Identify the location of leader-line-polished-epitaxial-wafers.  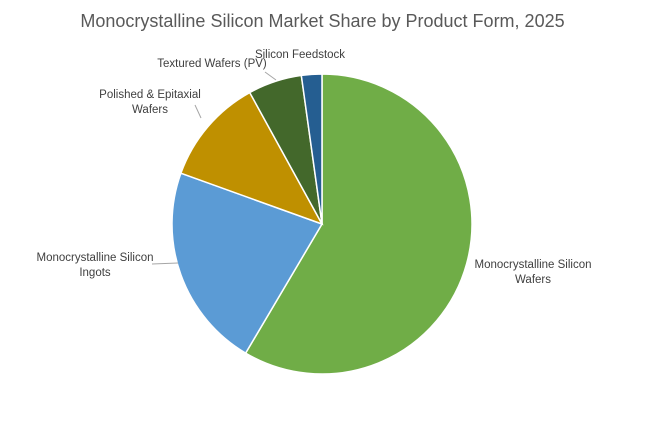
(198, 111).